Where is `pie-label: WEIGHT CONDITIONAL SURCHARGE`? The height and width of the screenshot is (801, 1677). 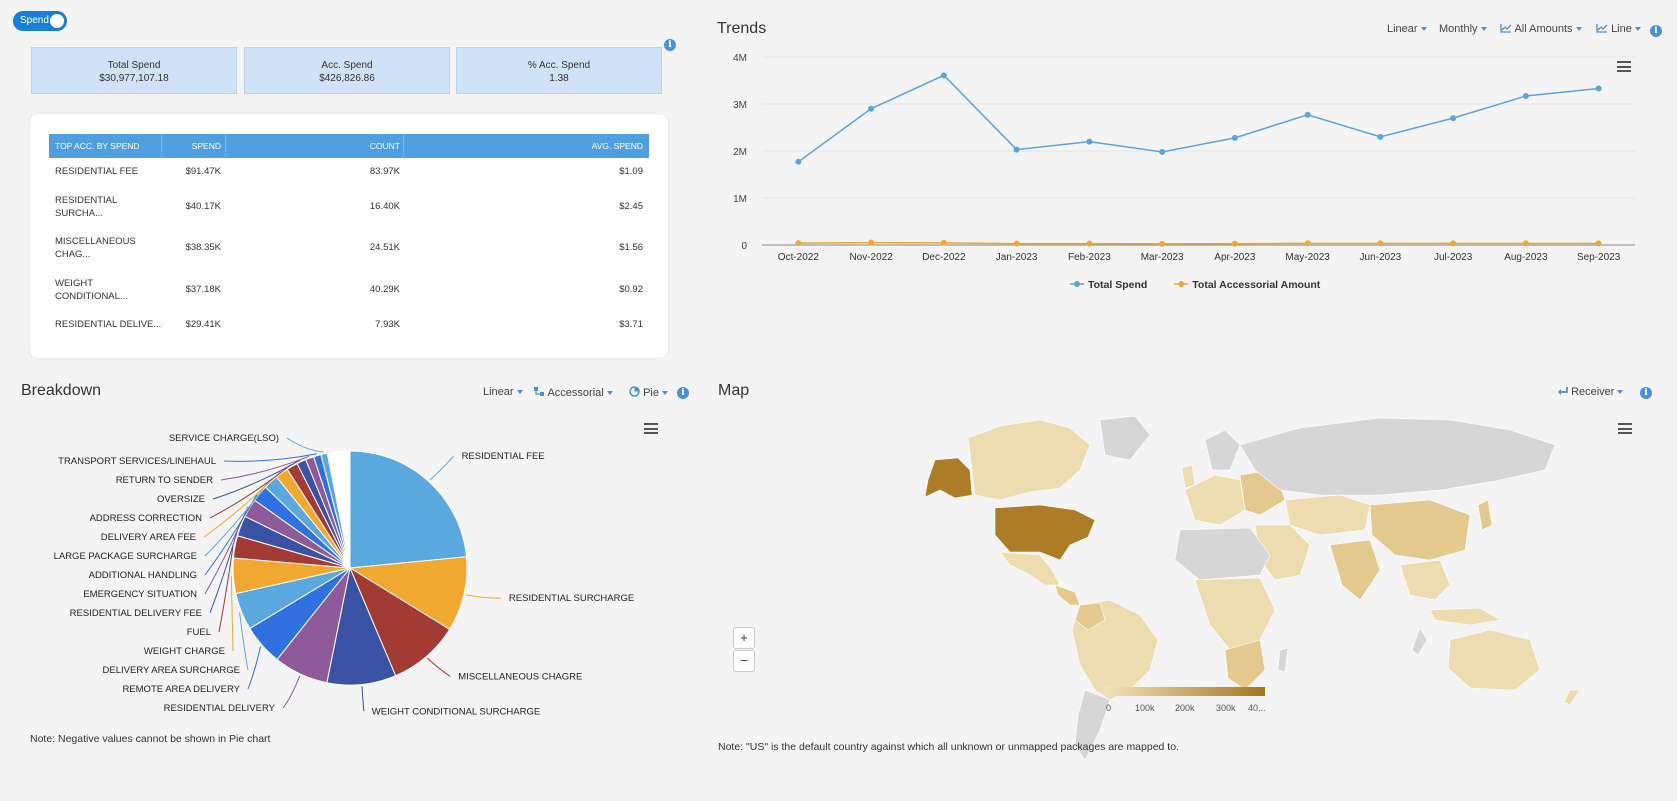
pie-label: WEIGHT CONDITIONAL SURCHARGE is located at coordinates (456, 711).